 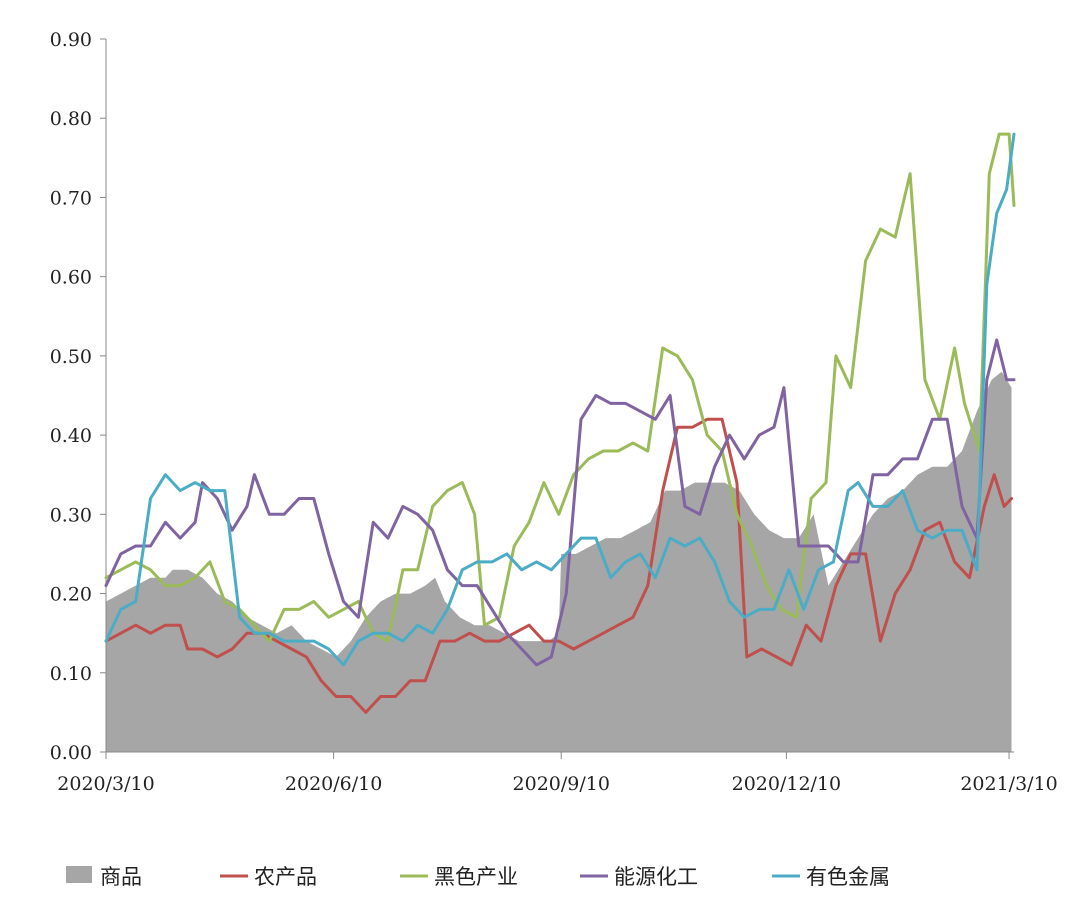 I want to click on y-tick-label: 0.70, so click(x=71, y=198).